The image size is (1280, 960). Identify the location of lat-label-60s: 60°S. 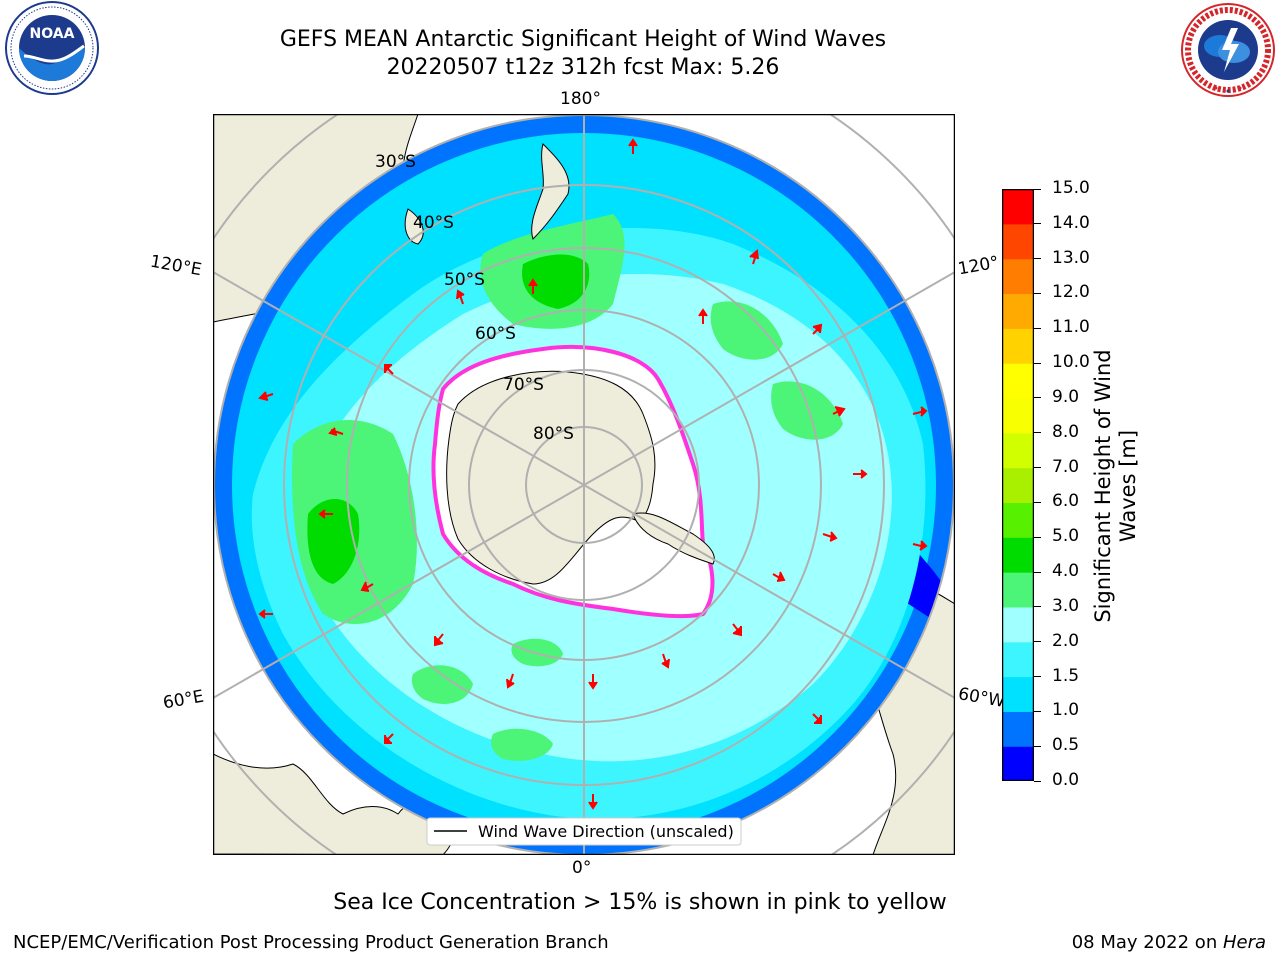
(495, 334).